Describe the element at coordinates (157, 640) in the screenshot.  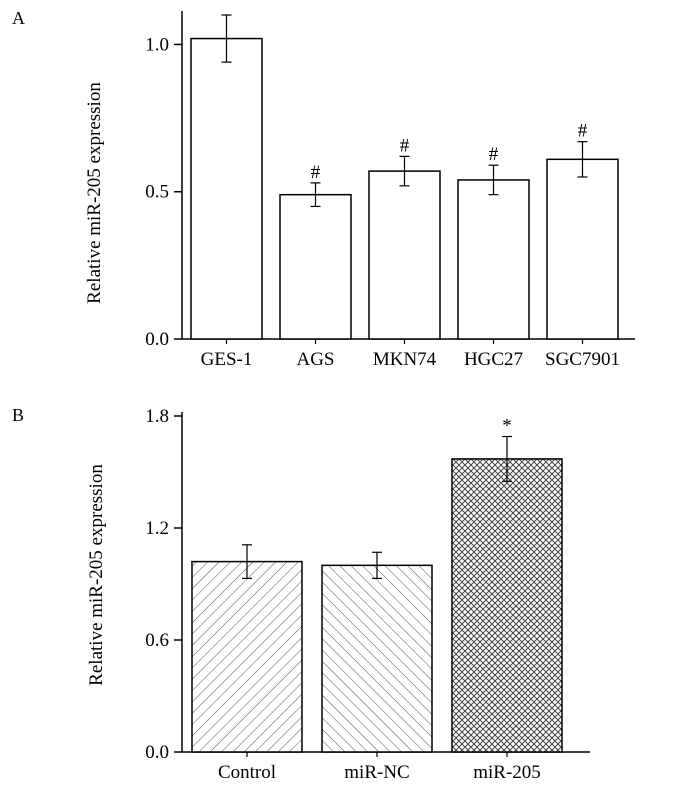
I see `panel-b-y-tick-label: 0.6` at that location.